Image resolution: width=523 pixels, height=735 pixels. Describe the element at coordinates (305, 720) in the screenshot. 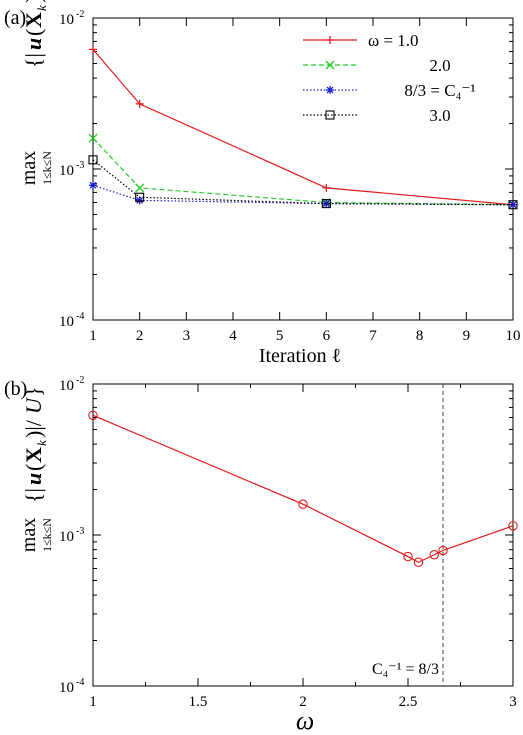

I see `x-axis-label-b: ω` at that location.